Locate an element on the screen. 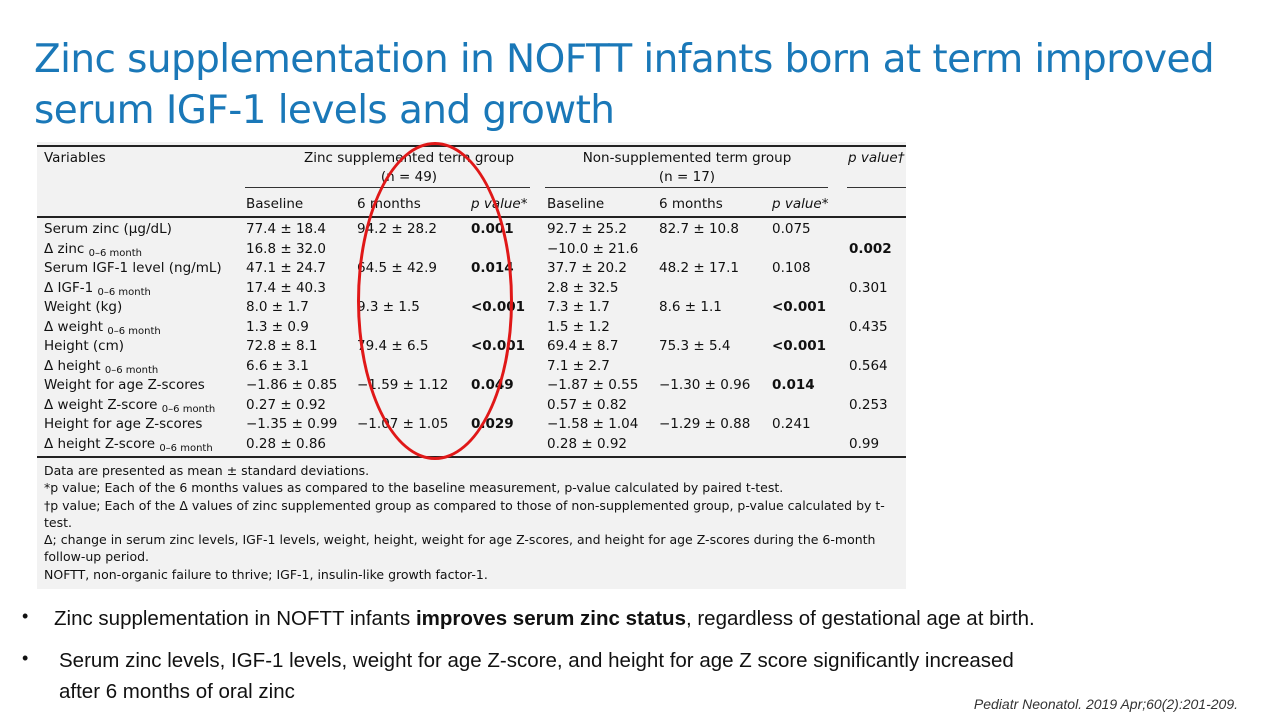  cell-z-6m: 94.2 ± 28.2 is located at coordinates (397, 229).